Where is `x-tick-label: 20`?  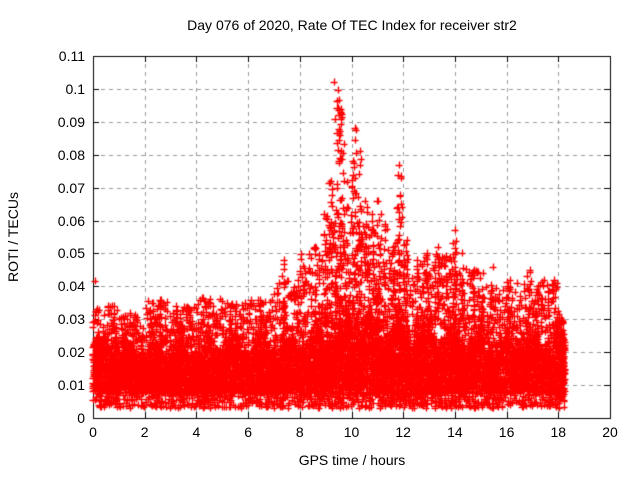 x-tick-label: 20 is located at coordinates (610, 432).